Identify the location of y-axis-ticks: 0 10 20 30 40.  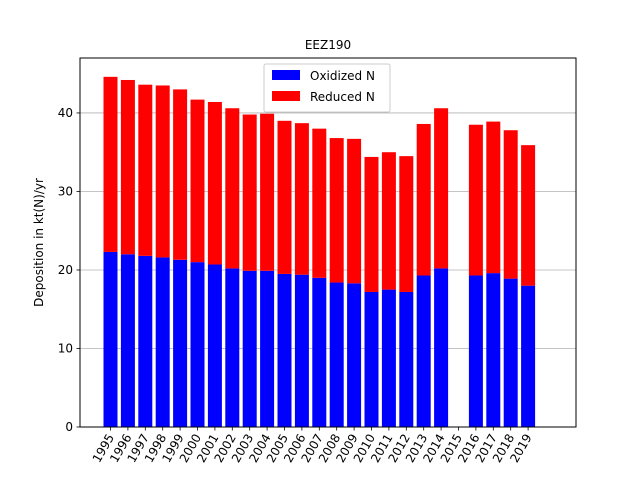
(69, 270).